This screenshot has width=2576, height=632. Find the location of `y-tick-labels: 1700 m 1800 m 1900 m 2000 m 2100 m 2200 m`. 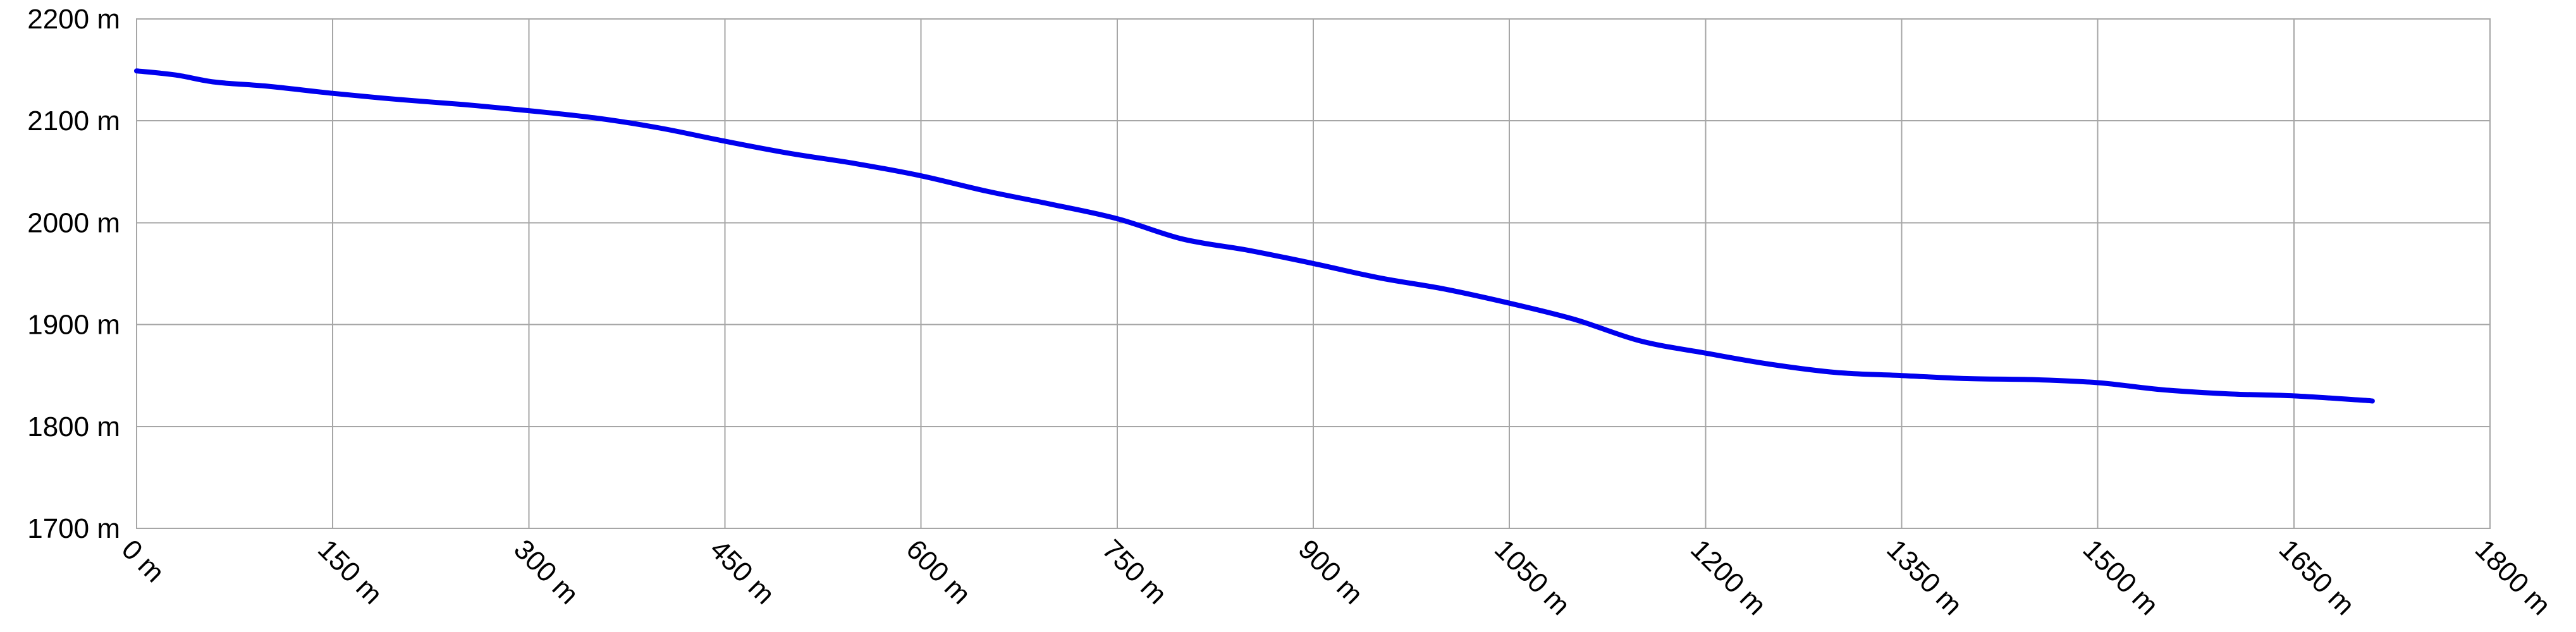

y-tick-labels: 1700 m 1800 m 1900 m 2000 m 2100 m 2200 m is located at coordinates (73, 274).